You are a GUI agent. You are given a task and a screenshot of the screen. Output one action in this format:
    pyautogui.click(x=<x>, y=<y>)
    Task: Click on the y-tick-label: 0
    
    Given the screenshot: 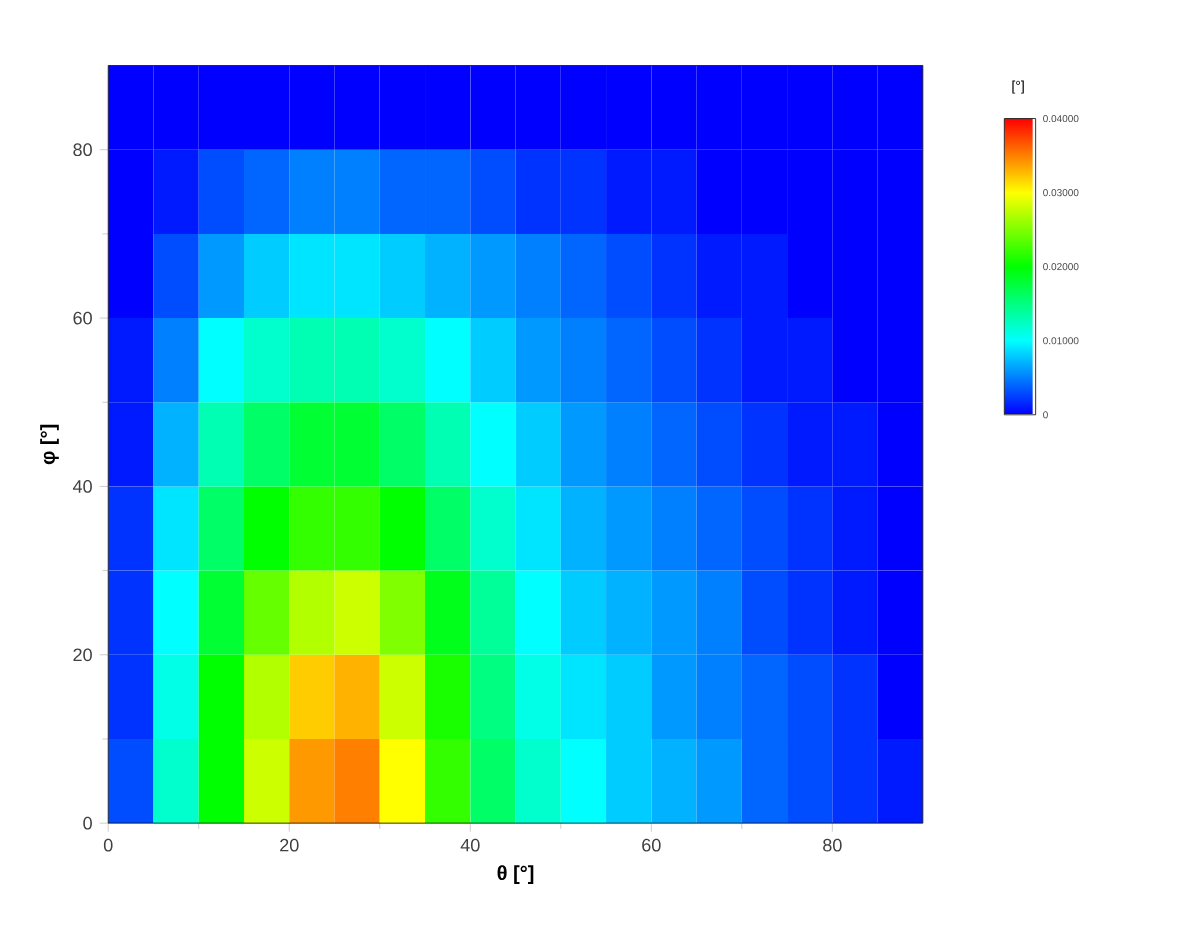 What is the action you would take?
    pyautogui.click(x=87, y=823)
    